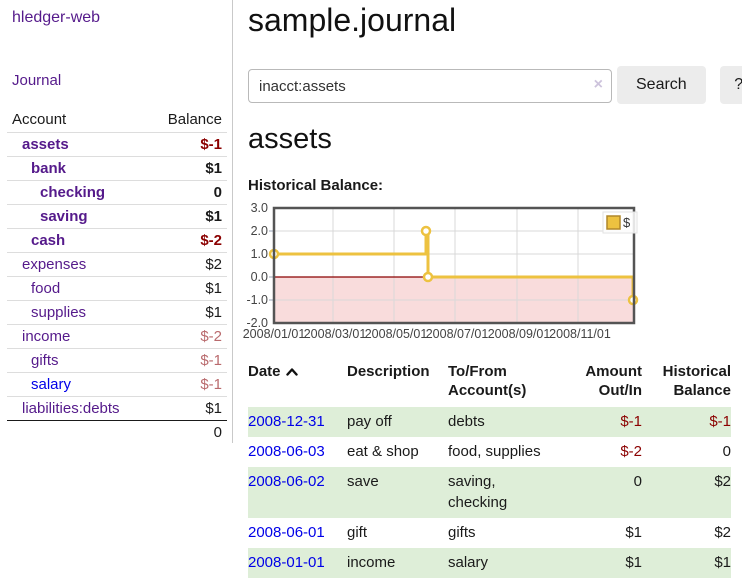  I want to click on svg-text: 2008/07/01, so click(457, 334).